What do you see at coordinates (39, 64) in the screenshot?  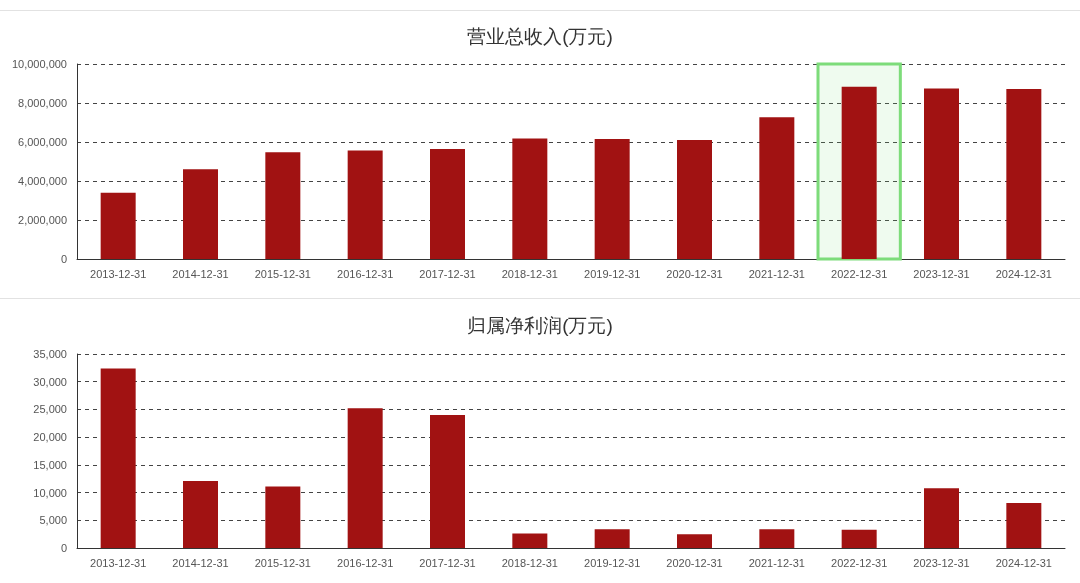 I see `y-tick-label: 10,000,000` at bounding box center [39, 64].